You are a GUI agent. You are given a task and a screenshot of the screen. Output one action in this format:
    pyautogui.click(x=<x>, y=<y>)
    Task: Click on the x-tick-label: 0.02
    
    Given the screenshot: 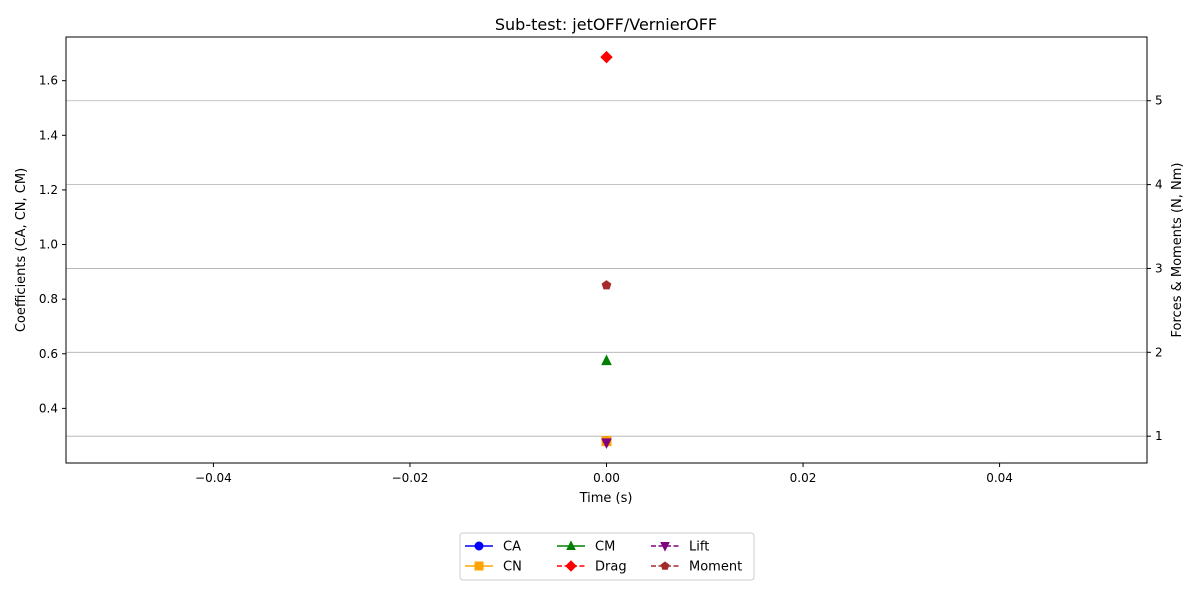 What is the action you would take?
    pyautogui.click(x=803, y=478)
    